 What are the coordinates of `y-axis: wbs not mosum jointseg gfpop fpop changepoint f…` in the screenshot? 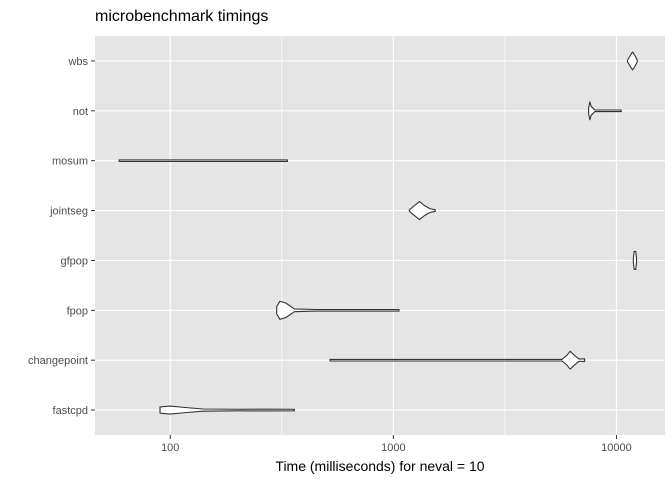 It's located at (61, 236).